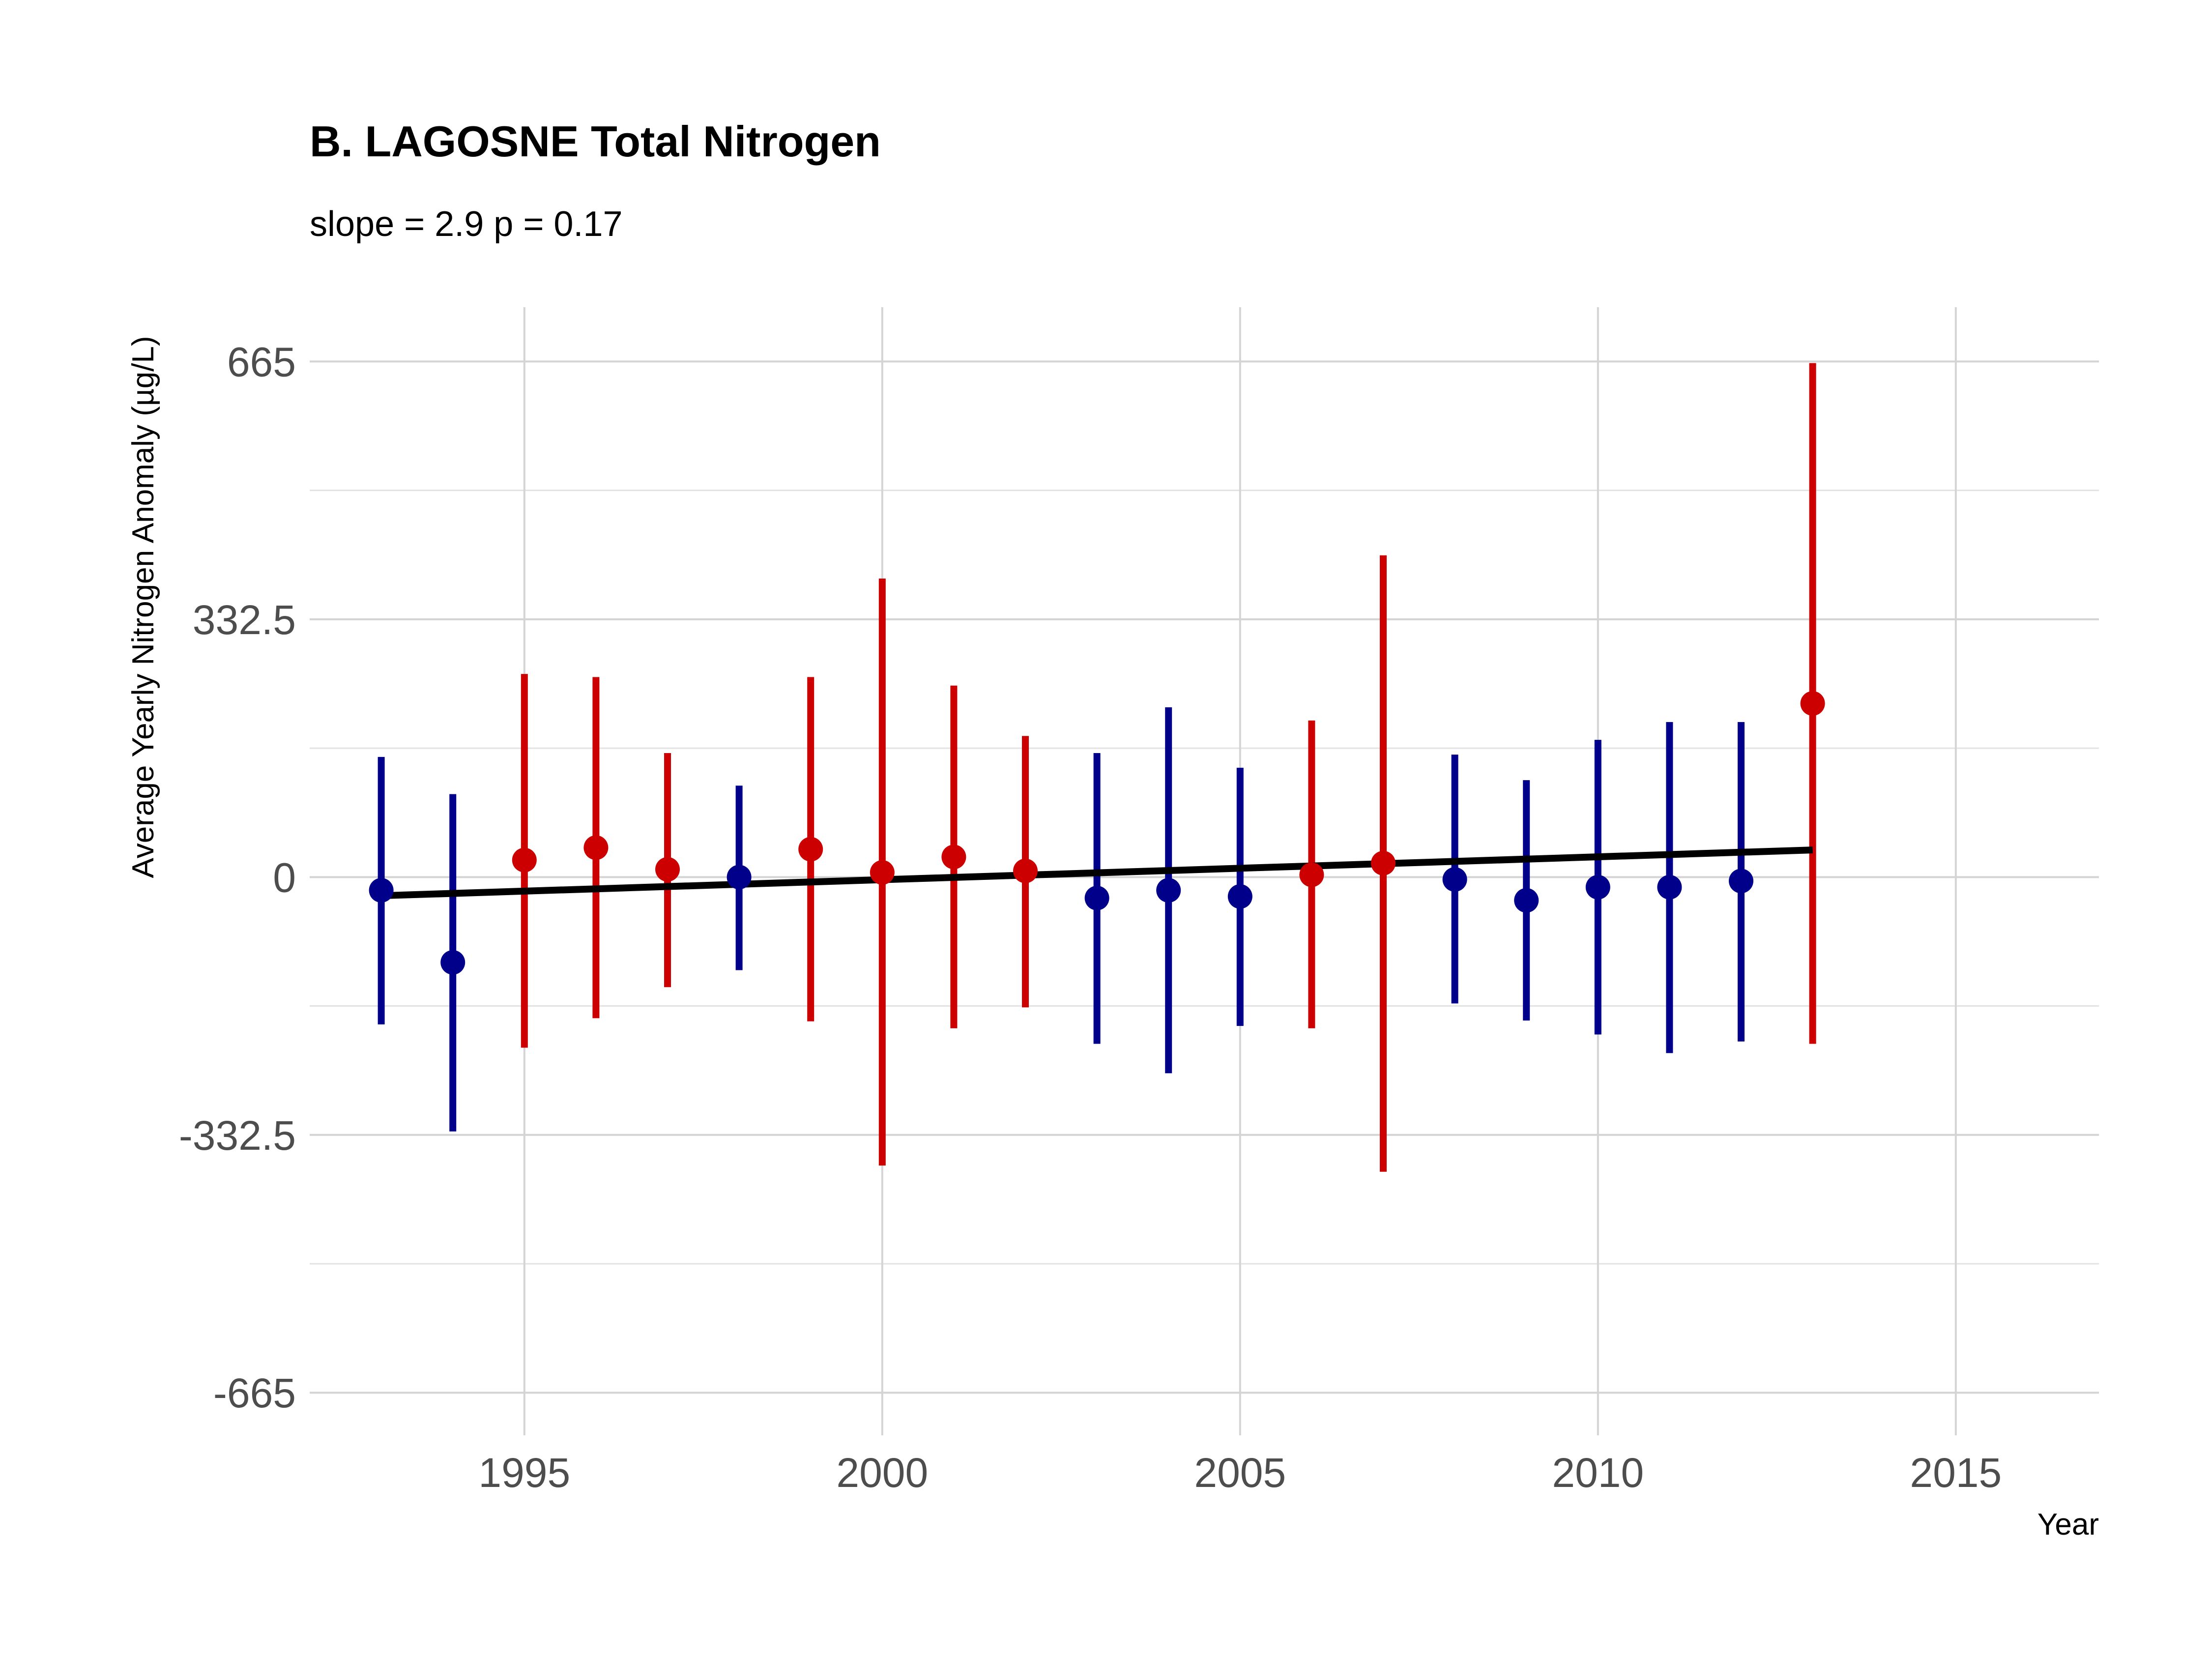 This screenshot has width=2212, height=1659. What do you see at coordinates (1956, 1473) in the screenshot?
I see `x-tick-label: 2015` at bounding box center [1956, 1473].